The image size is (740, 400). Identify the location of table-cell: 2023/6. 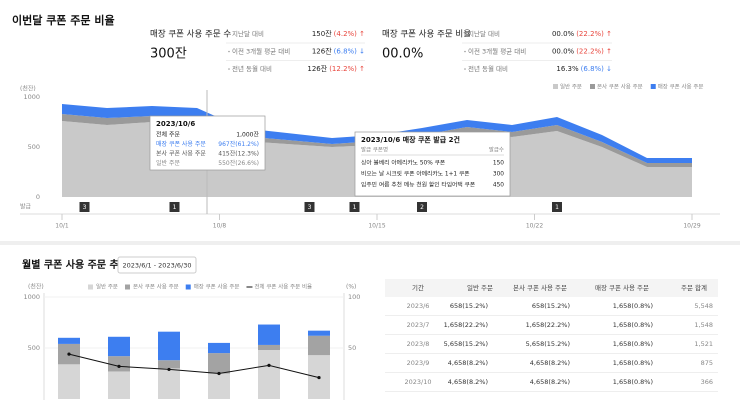
(418, 306).